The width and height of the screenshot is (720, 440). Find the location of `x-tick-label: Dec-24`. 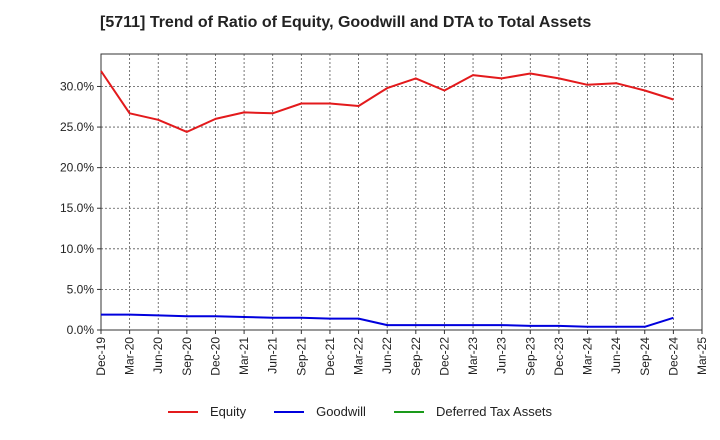

x-tick-label: Dec-24 is located at coordinates (673, 356).